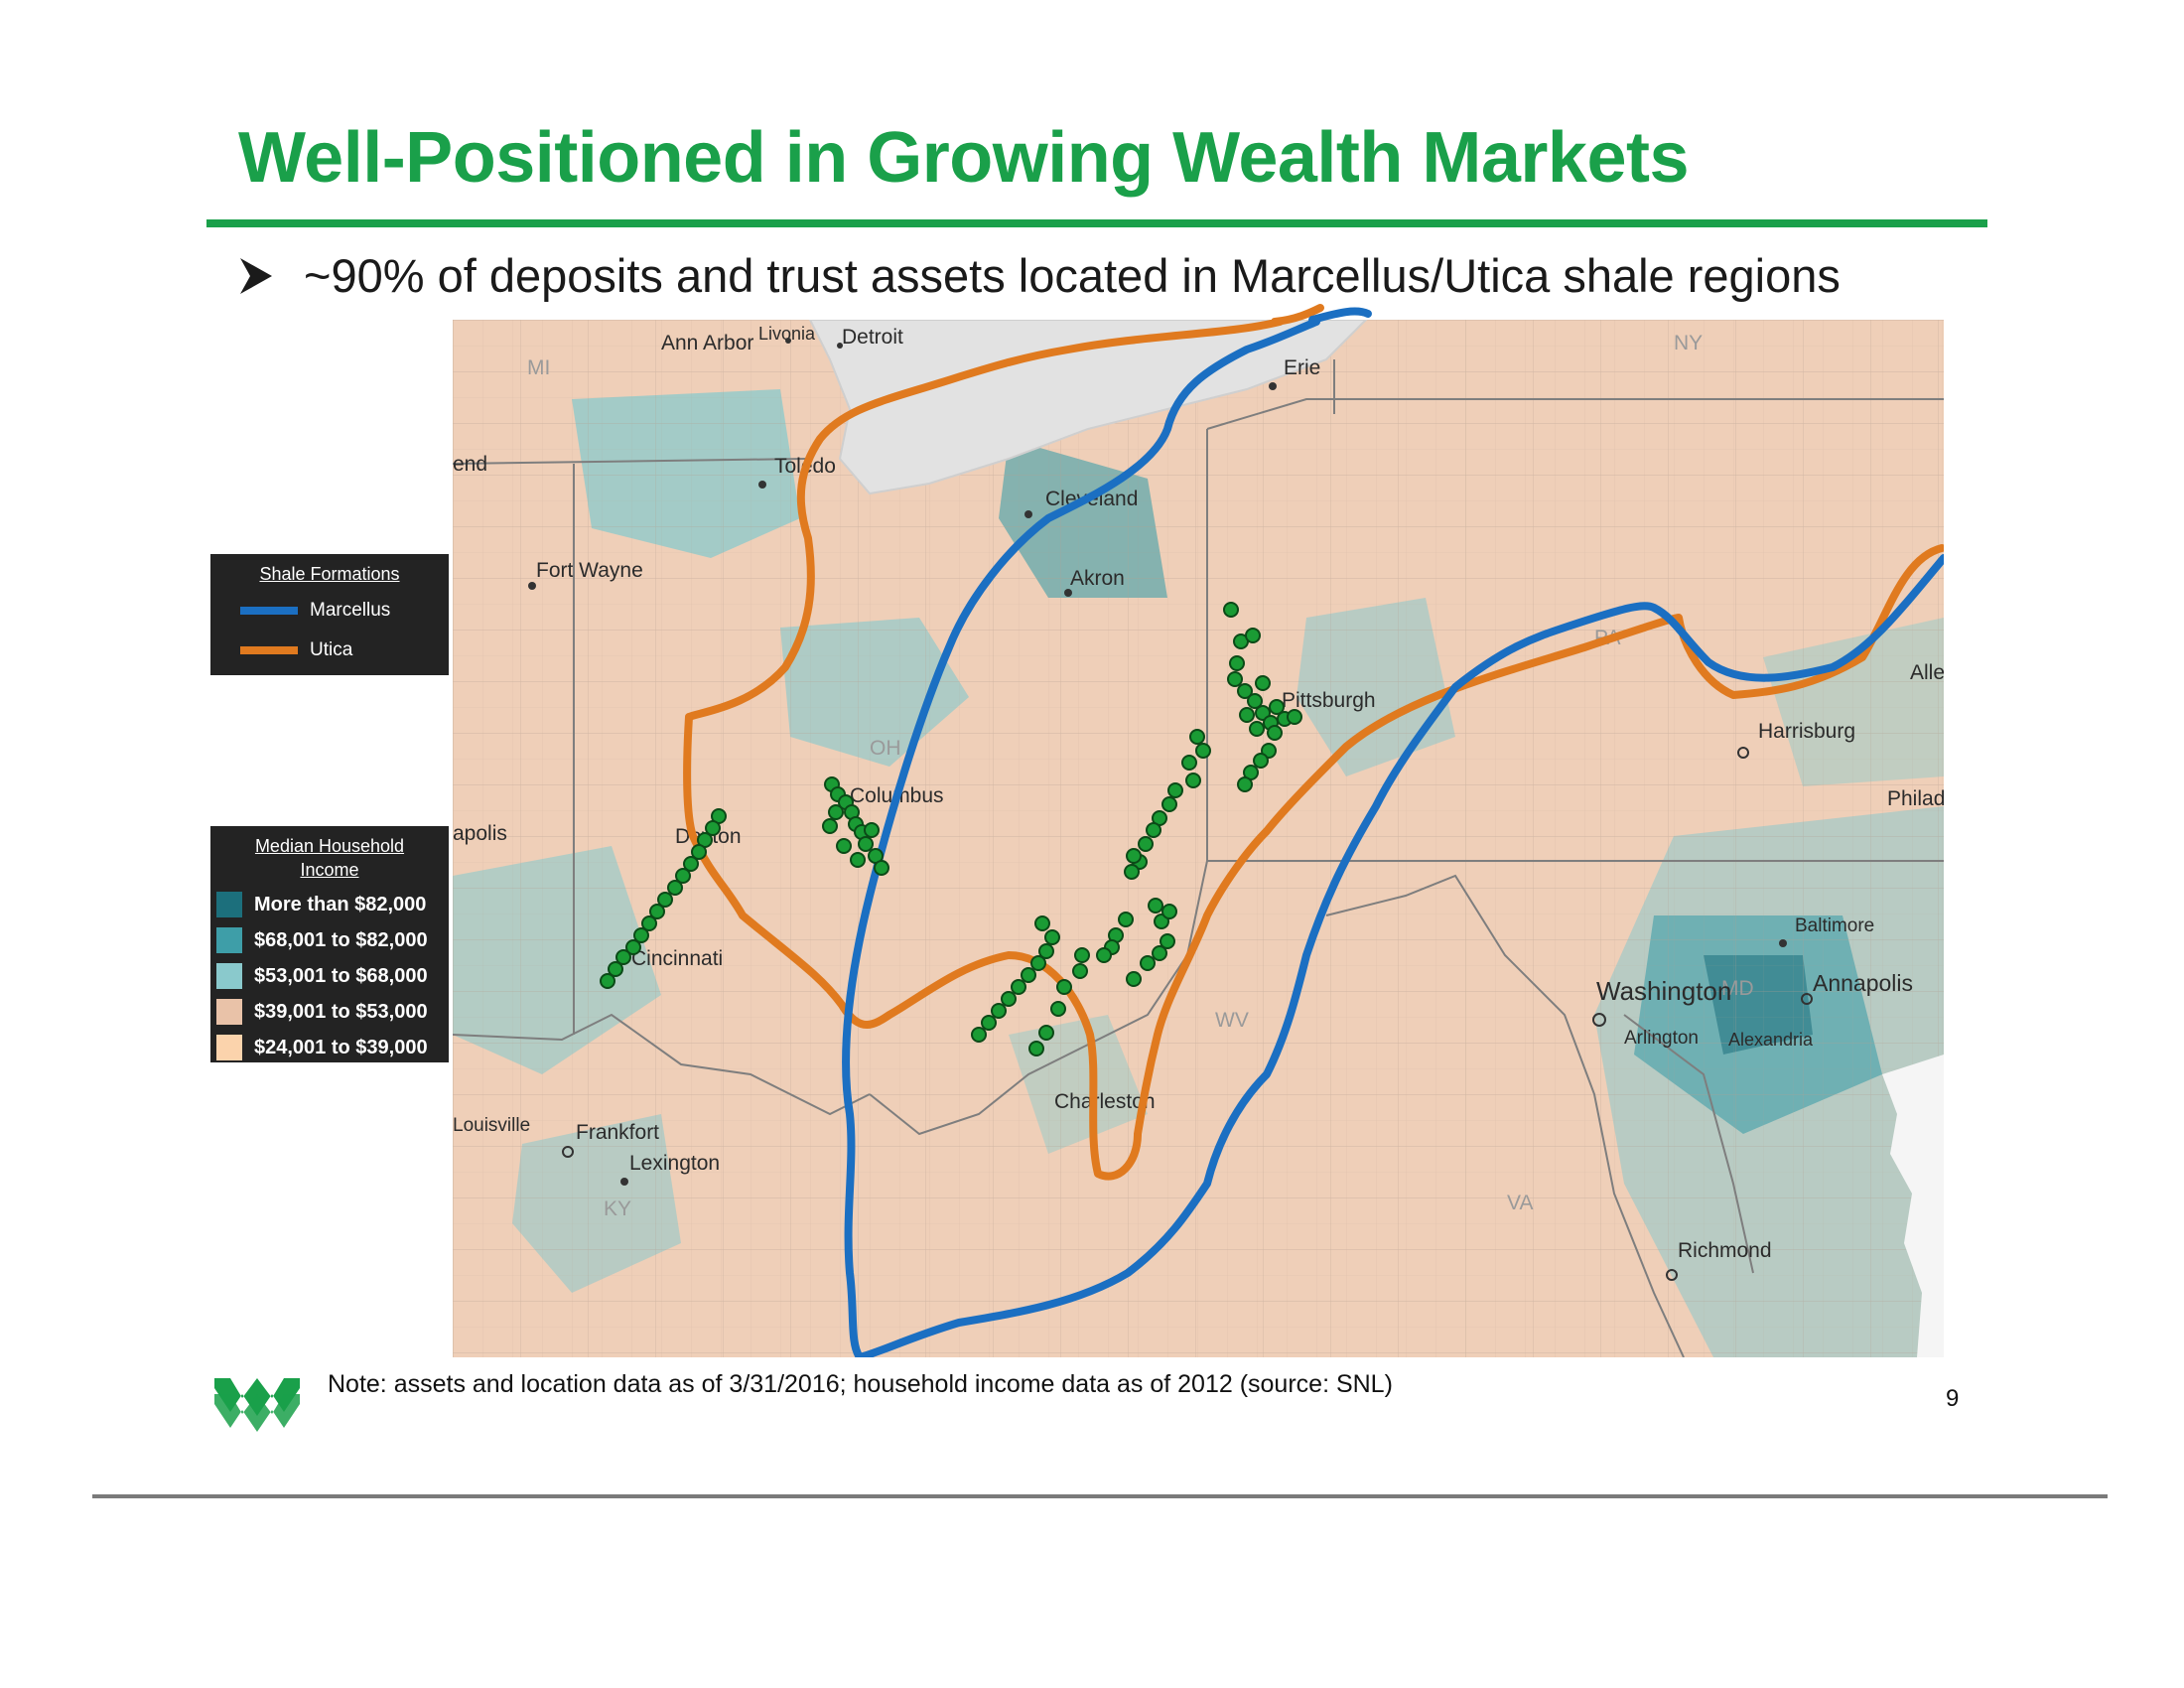 This screenshot has width=2184, height=1688. I want to click on city-label: Washington, so click(1663, 991).